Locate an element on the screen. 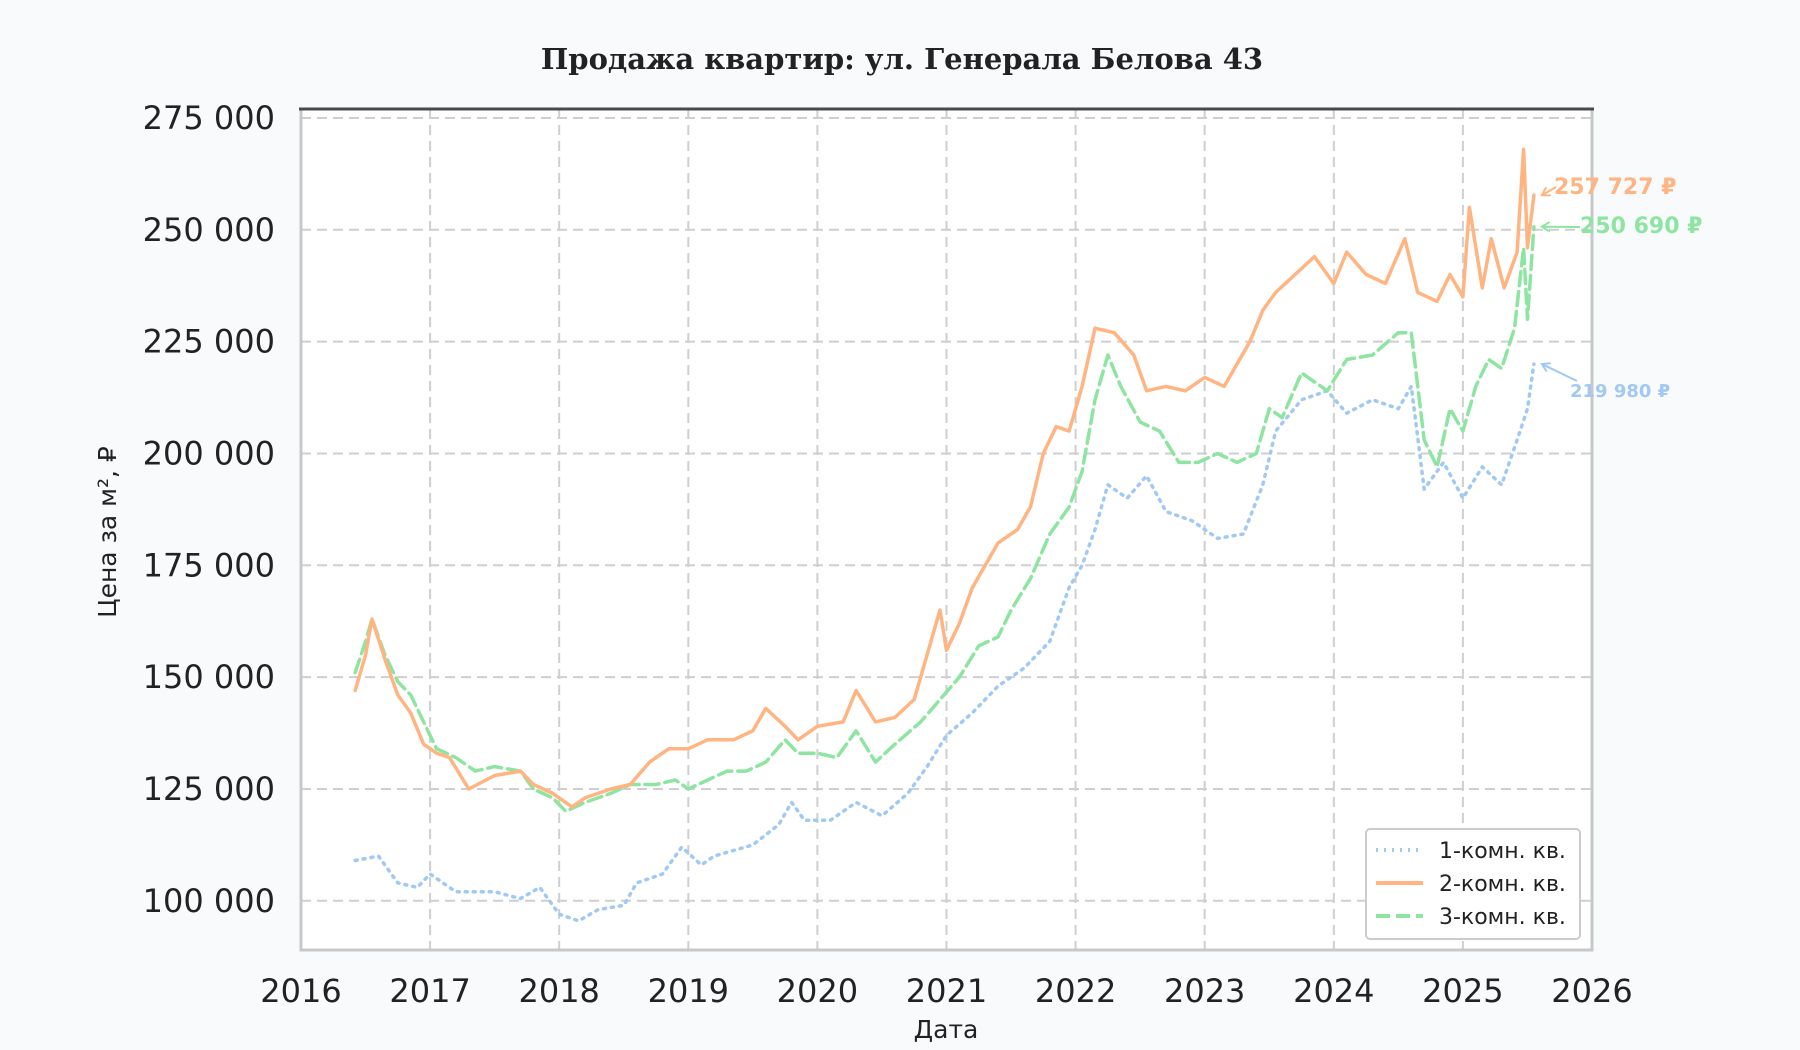  x-tick-label: 2016 is located at coordinates (300, 991).